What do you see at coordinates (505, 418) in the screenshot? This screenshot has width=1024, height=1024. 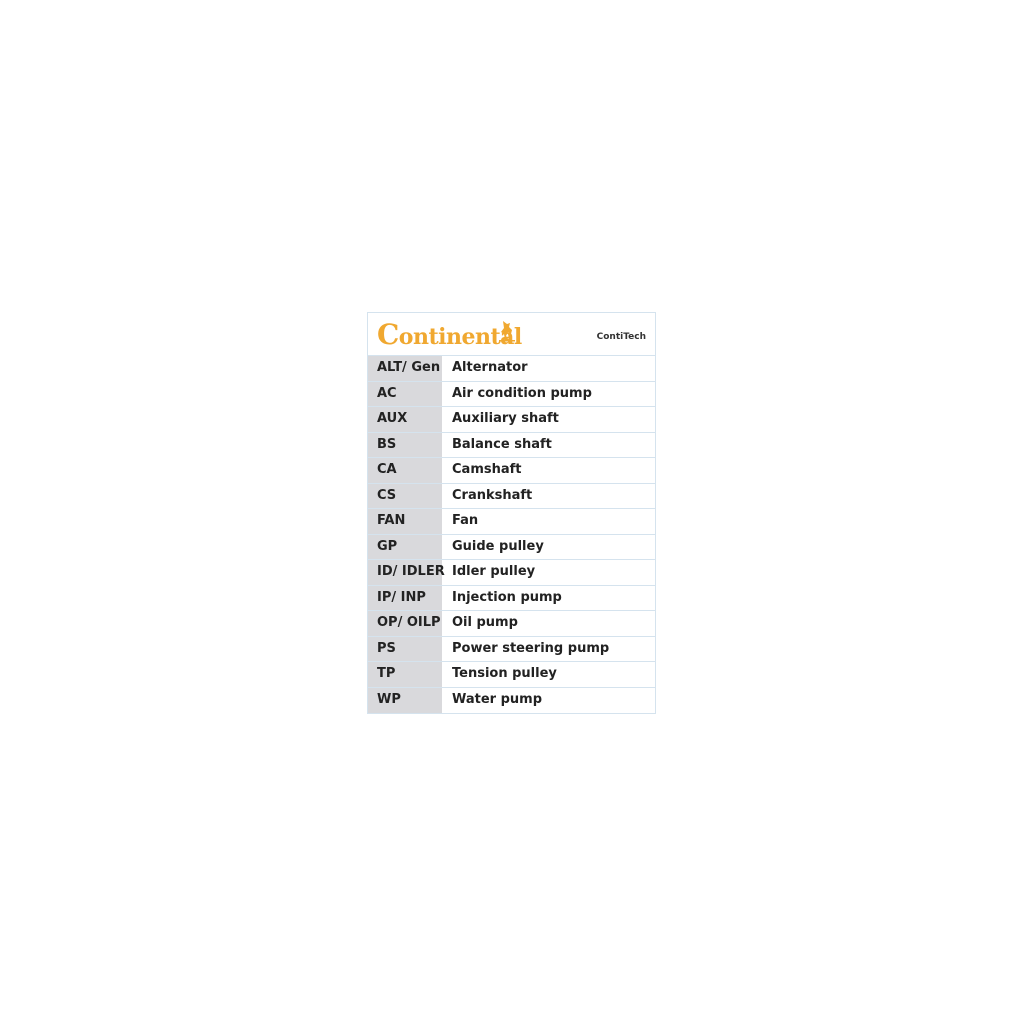 I see `description-cell: Auxiliary shaft` at bounding box center [505, 418].